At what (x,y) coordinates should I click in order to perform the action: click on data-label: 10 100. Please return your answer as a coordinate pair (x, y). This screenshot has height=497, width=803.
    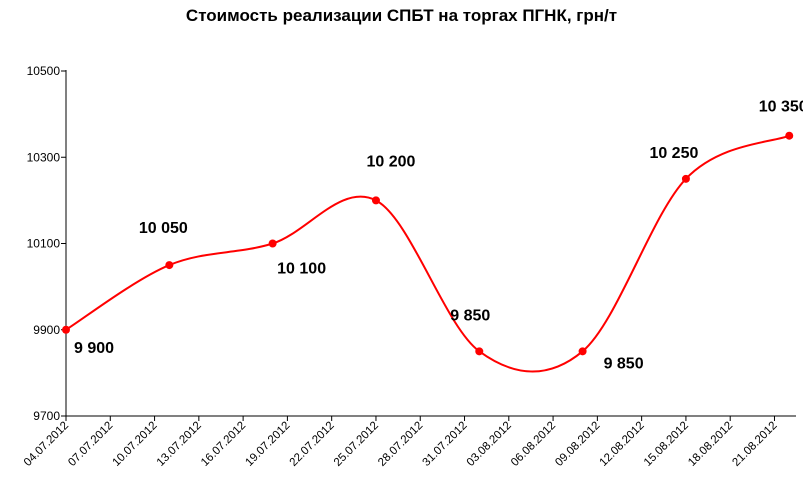
    Looking at the image, I should click on (301, 269).